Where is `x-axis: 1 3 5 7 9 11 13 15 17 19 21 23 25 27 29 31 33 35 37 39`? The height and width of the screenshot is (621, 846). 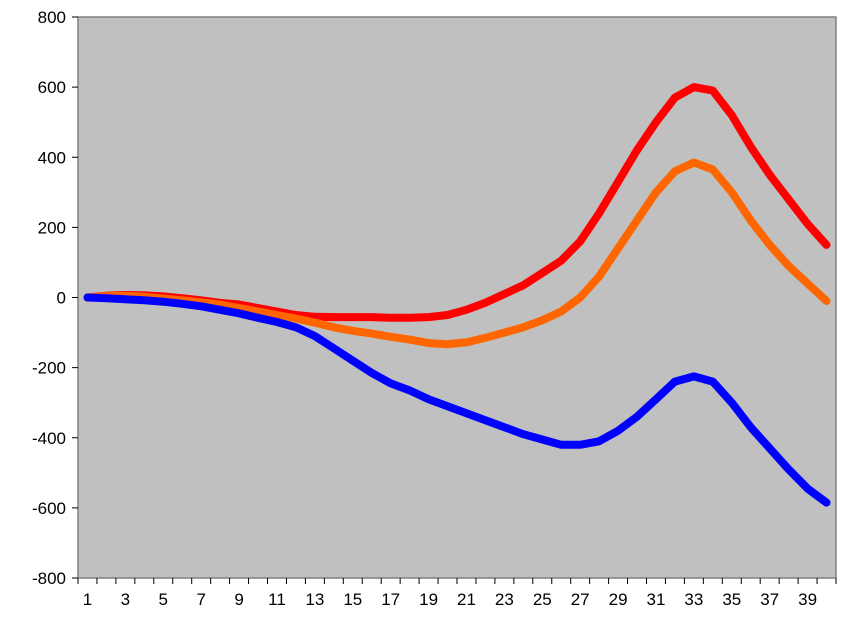
x-axis: 1 3 5 7 9 11 13 15 17 19 21 23 25 27 29 31 33 35 37 39 is located at coordinates (457, 593).